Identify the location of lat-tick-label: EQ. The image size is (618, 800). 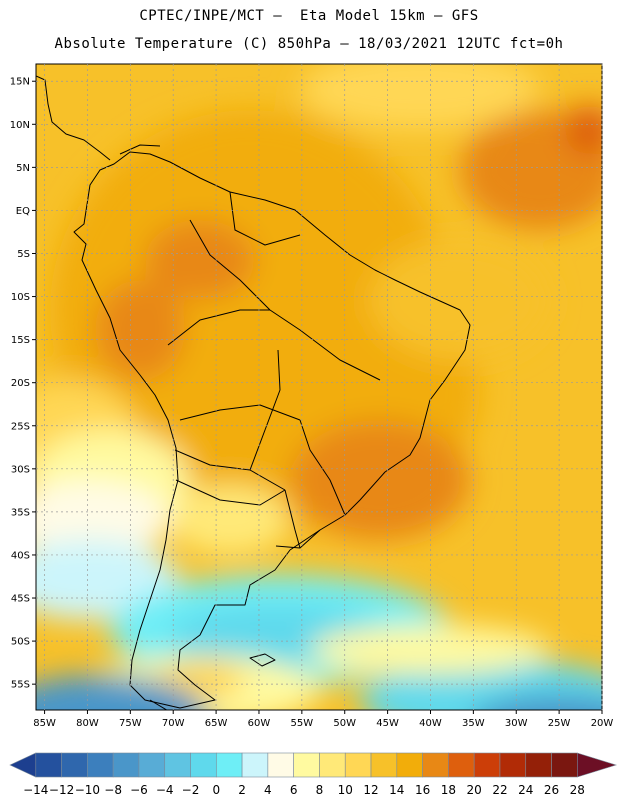
(23, 211).